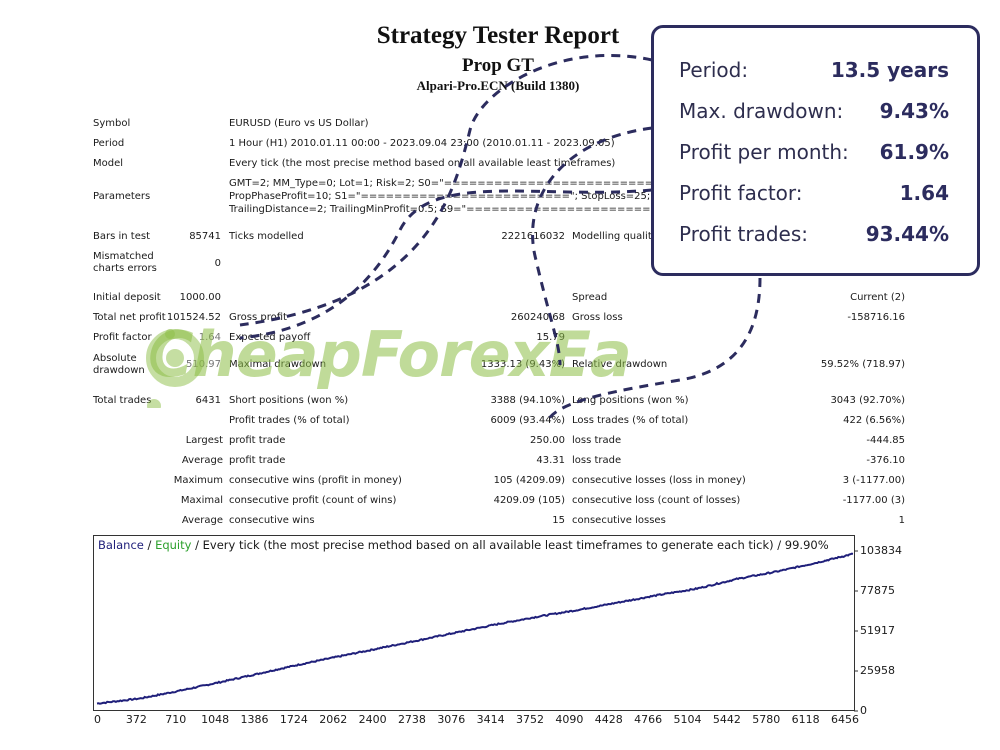 The height and width of the screenshot is (750, 1000). What do you see at coordinates (200, 297) in the screenshot?
I see `initial-deposit-value: 1000.00` at bounding box center [200, 297].